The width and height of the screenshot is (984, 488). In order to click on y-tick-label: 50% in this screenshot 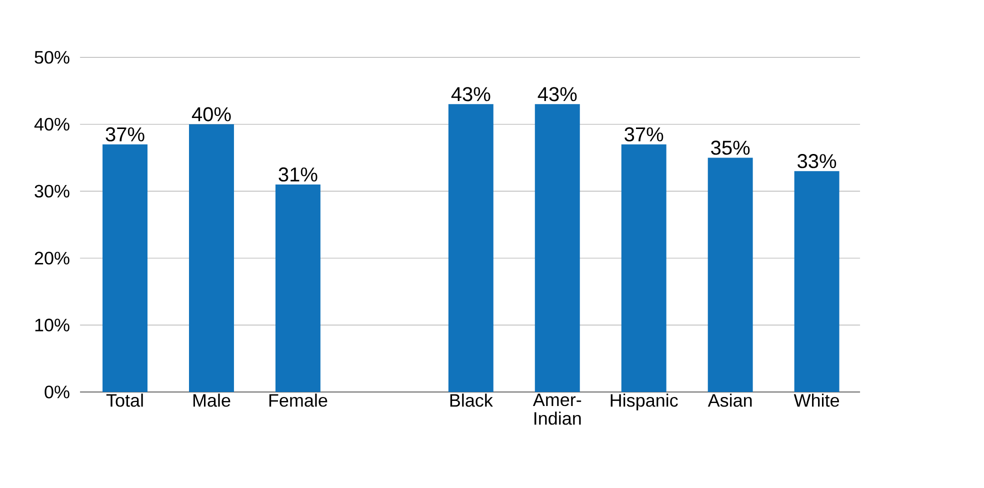, I will do `click(52, 57)`.